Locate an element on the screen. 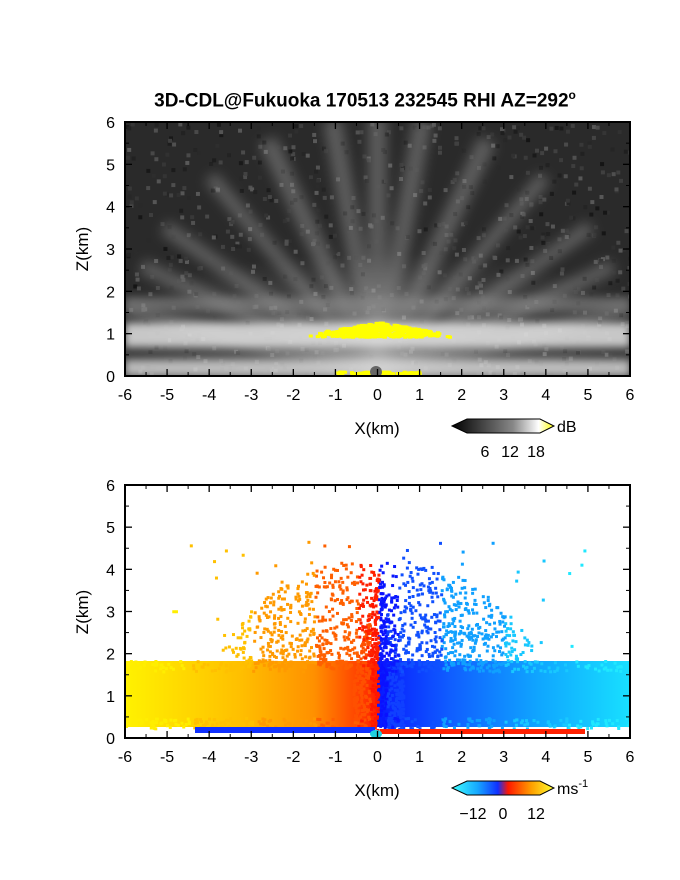 The width and height of the screenshot is (680, 880). top-colorbar-tick-1: 6 is located at coordinates (485, 452).